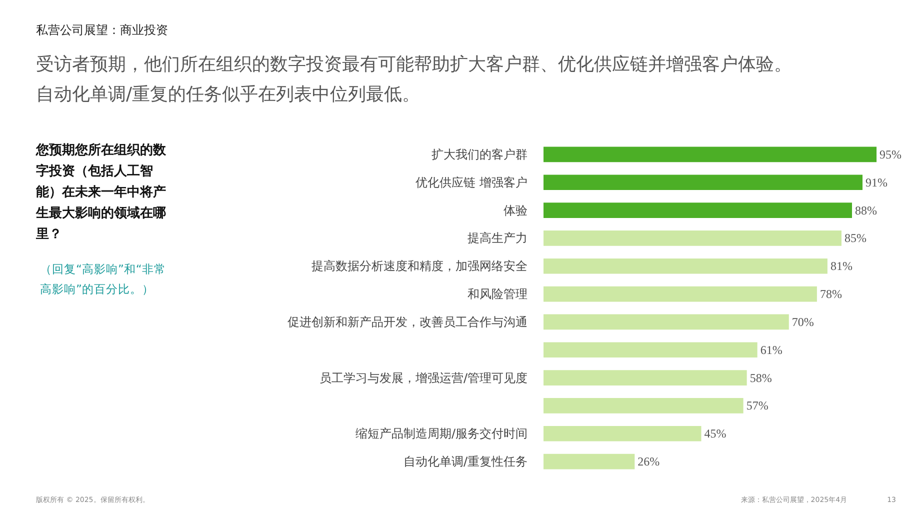 Image resolution: width=920 pixels, height=518 pixels. Describe the element at coordinates (757, 405) in the screenshot. I see `data-label: 57%` at that location.